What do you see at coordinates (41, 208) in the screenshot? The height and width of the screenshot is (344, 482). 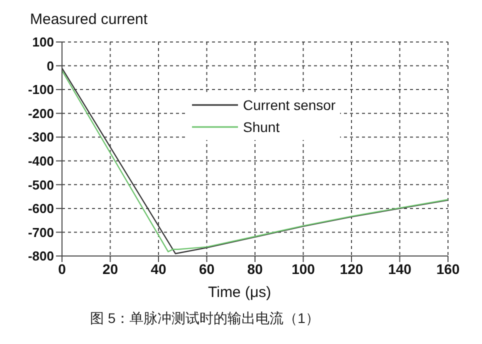 I see `y-tick-label: -600` at bounding box center [41, 208].